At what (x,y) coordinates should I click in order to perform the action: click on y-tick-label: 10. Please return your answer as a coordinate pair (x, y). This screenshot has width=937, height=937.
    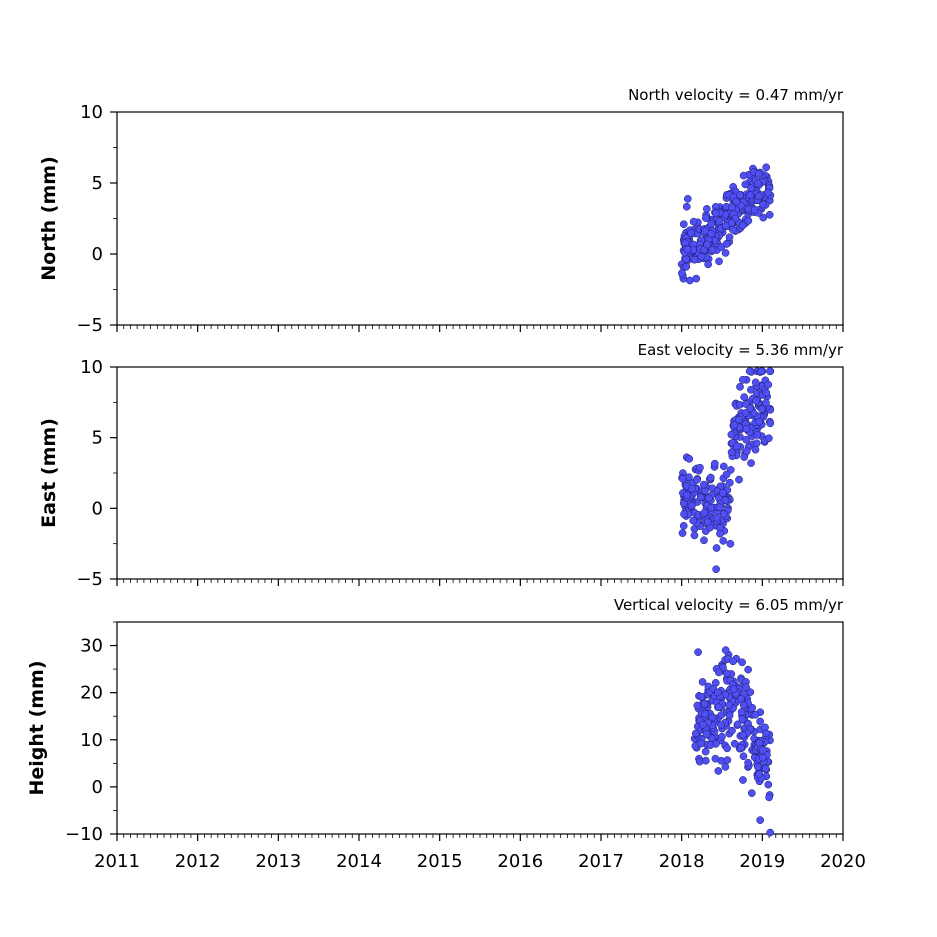
    Looking at the image, I should click on (91, 740).